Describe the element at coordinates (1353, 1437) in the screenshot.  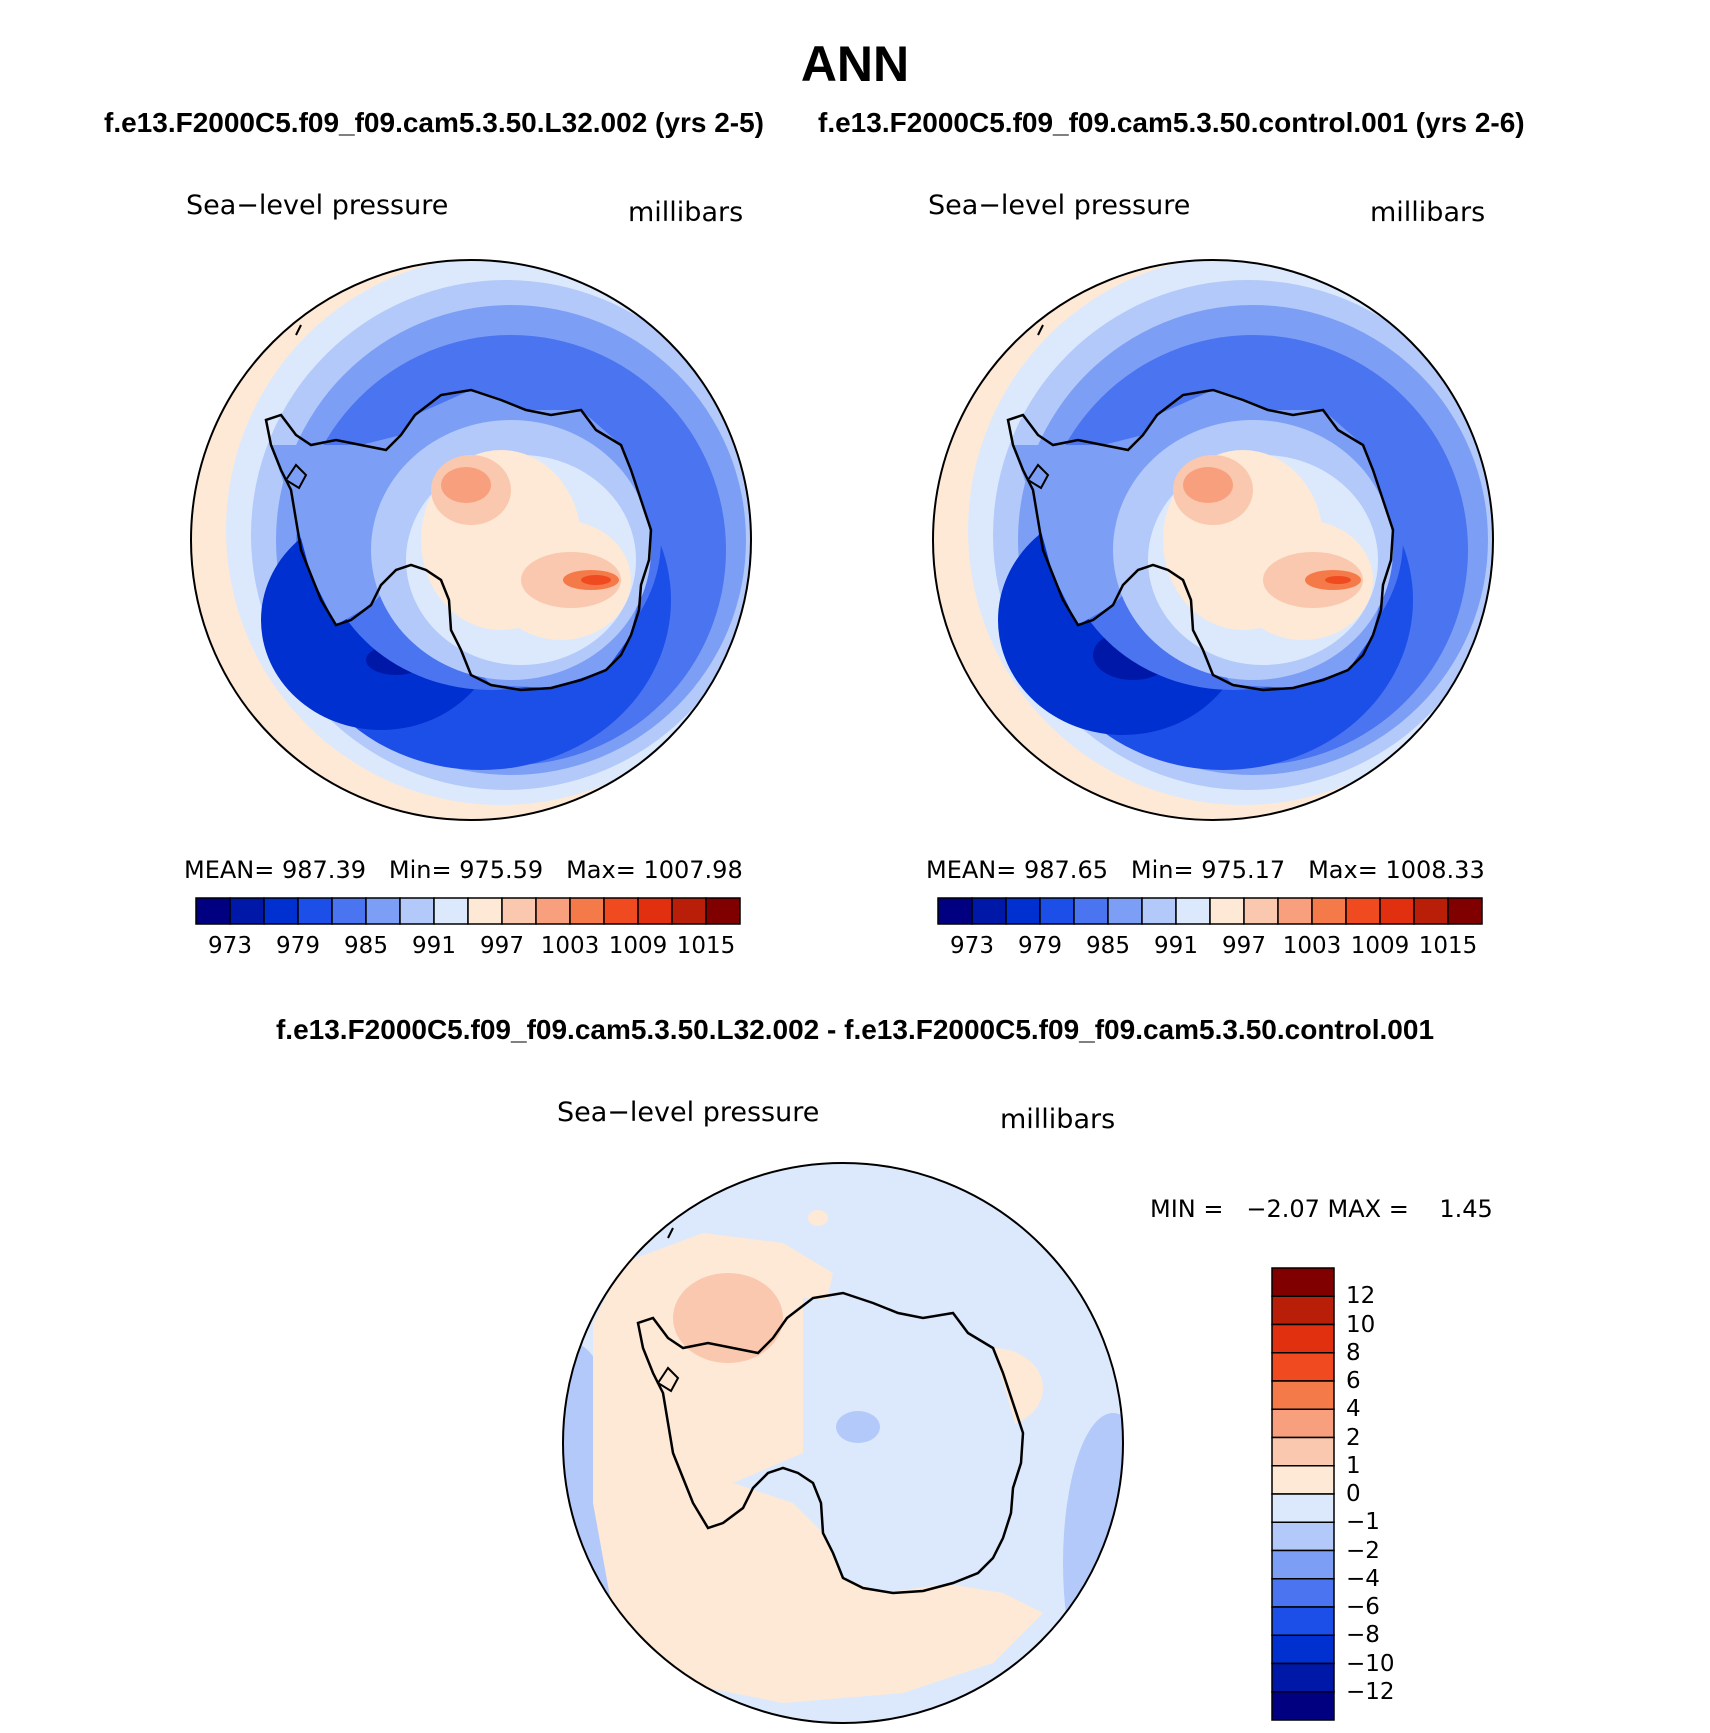
I see `diff-colorbar-tick-label: 2` at that location.